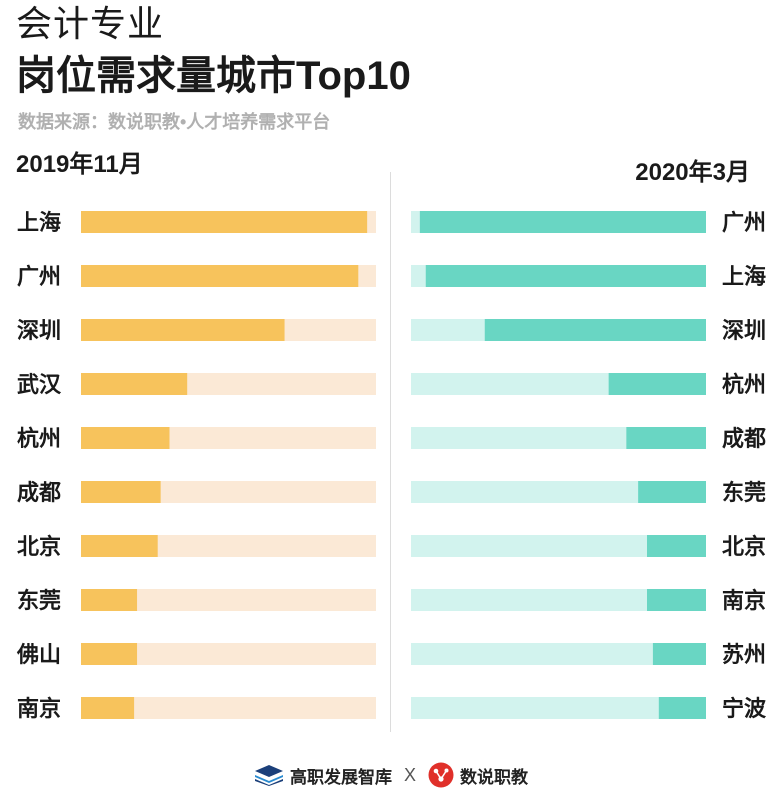 The width and height of the screenshot is (782, 795). Describe the element at coordinates (38, 654) in the screenshot. I see `left-category-label-9: 佛山` at that location.